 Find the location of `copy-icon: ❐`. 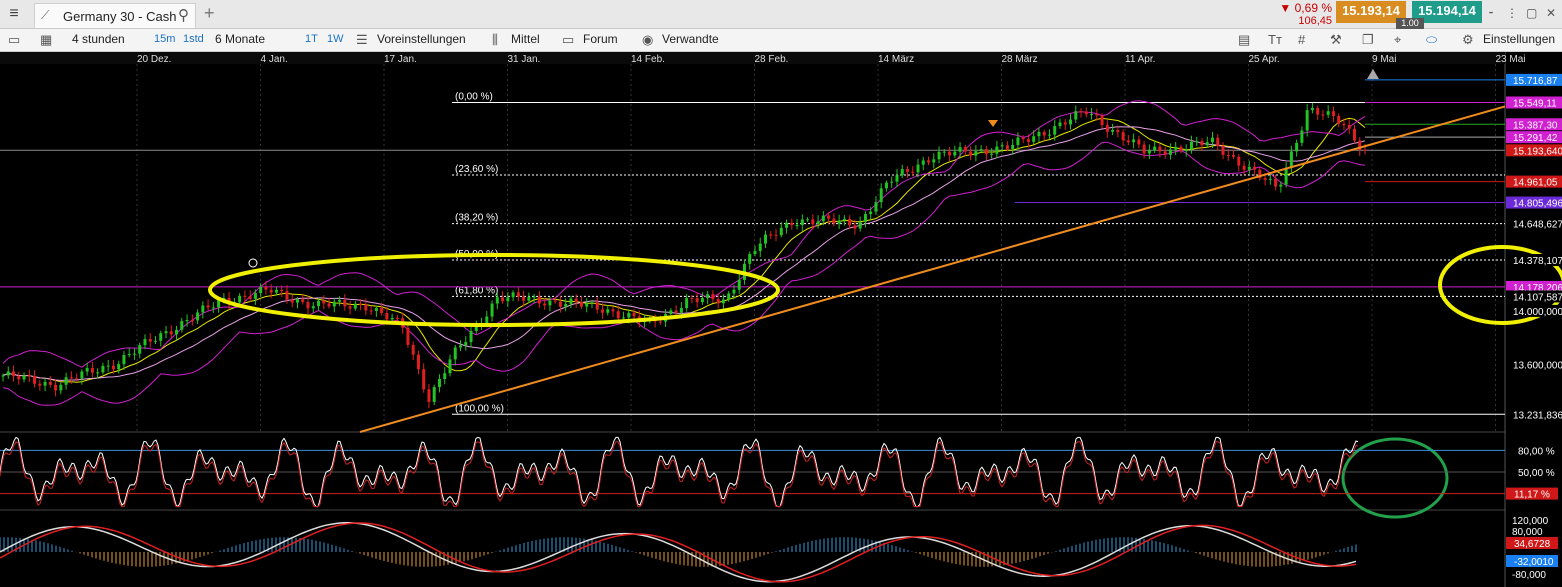

copy-icon: ❐ is located at coordinates (1368, 39).